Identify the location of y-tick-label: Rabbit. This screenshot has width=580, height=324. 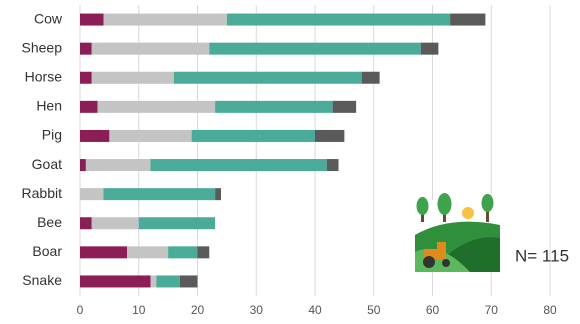
(42, 193).